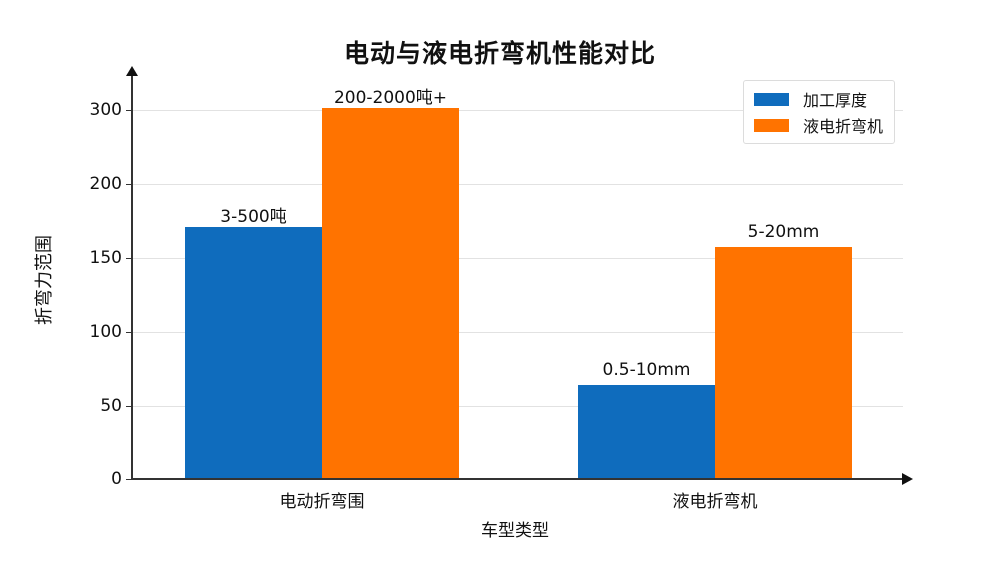 This screenshot has height=561, width=1000. Describe the element at coordinates (116, 479) in the screenshot. I see `y-tick-label-0: 0` at that location.